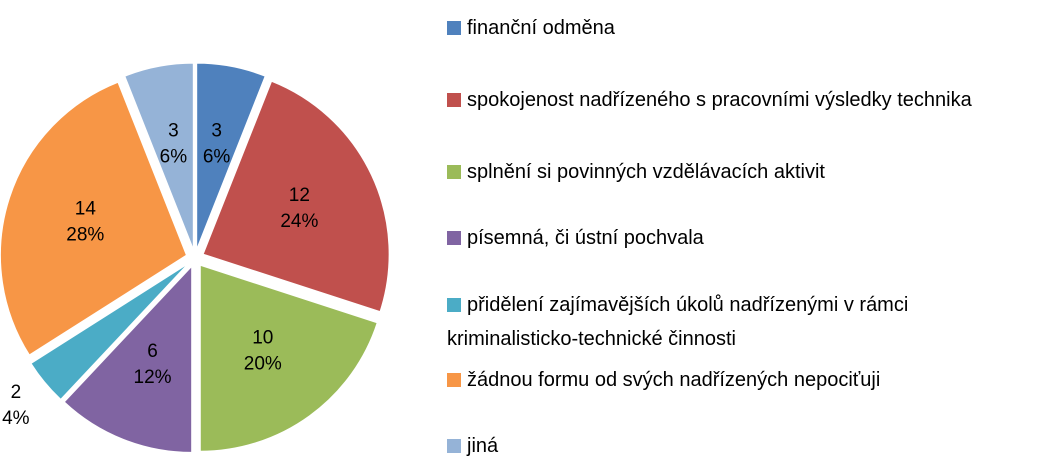  Describe the element at coordinates (299, 221) in the screenshot. I see `slice-percent-label: 24%` at that location.